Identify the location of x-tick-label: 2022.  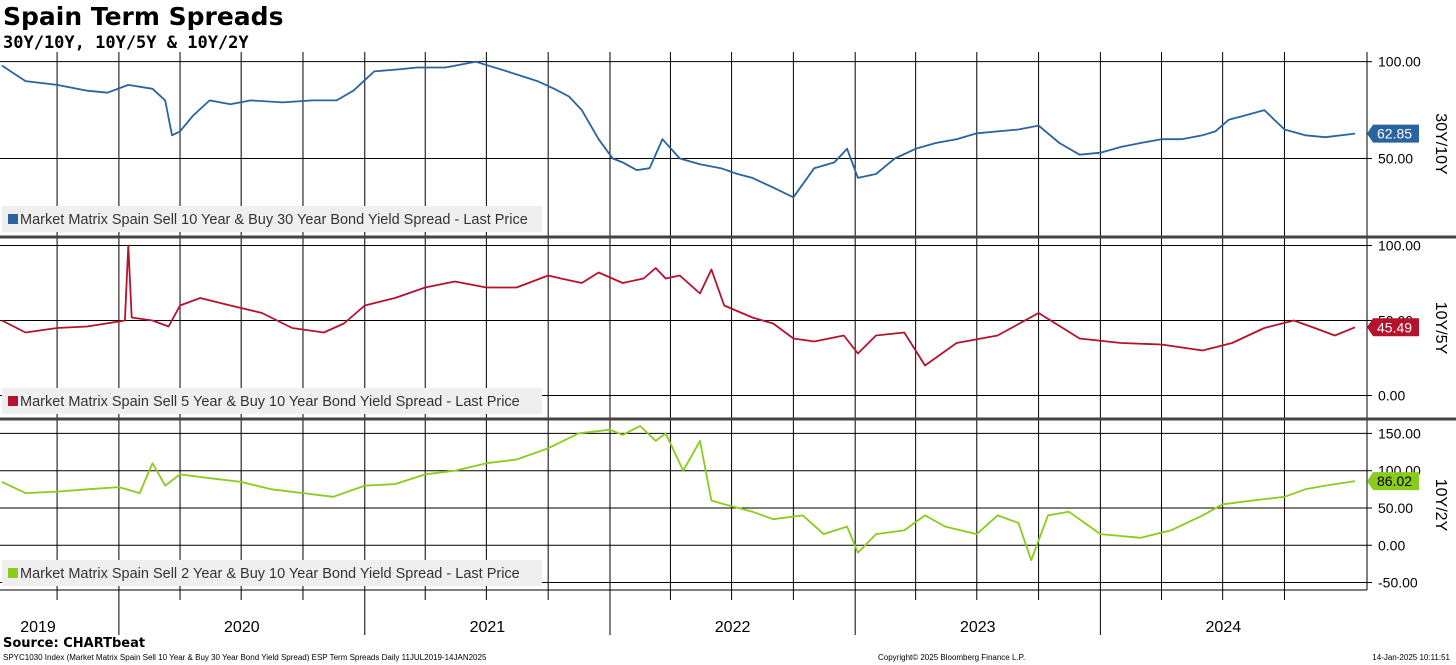
(733, 627).